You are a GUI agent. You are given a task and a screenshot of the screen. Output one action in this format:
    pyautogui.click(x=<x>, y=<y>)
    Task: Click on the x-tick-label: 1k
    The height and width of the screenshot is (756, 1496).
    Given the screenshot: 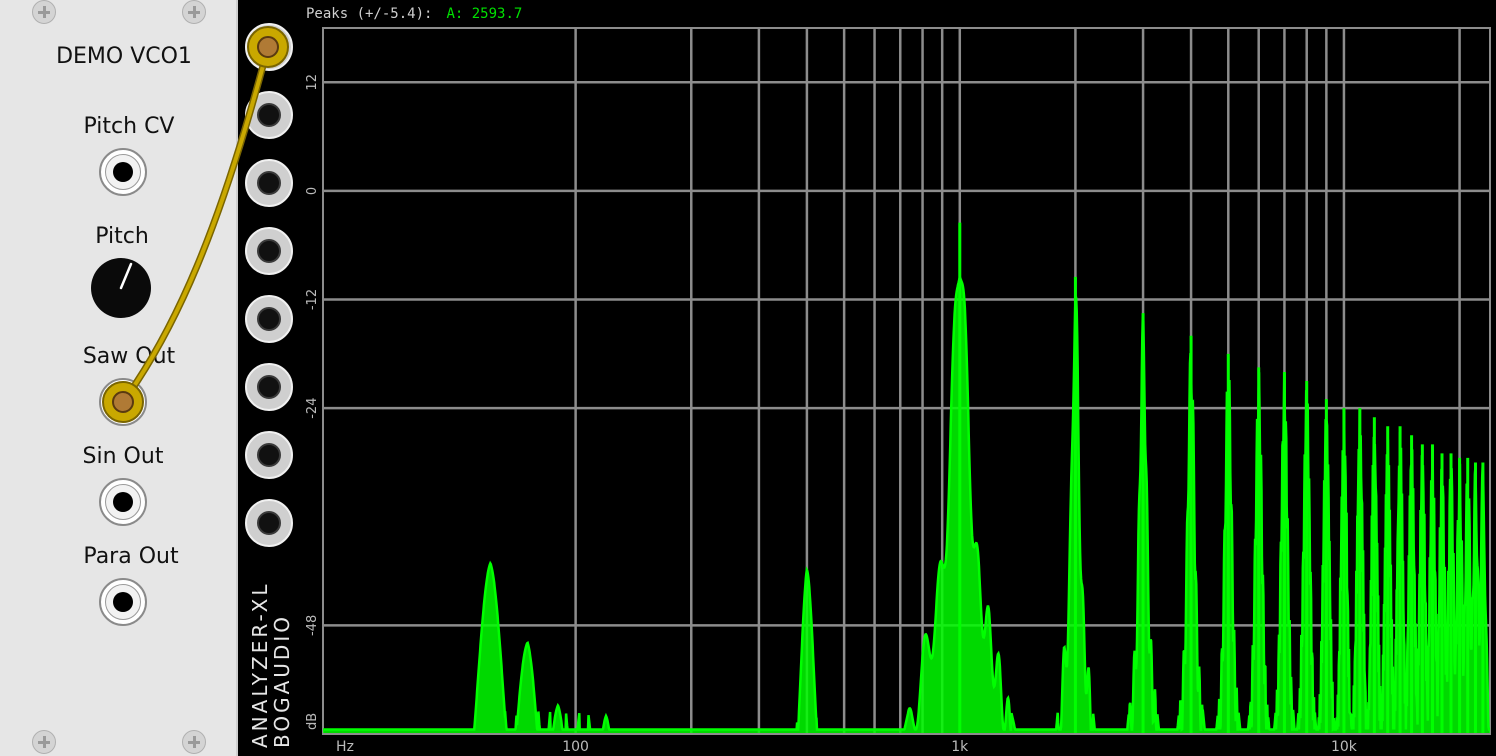 What is the action you would take?
    pyautogui.click(x=960, y=747)
    